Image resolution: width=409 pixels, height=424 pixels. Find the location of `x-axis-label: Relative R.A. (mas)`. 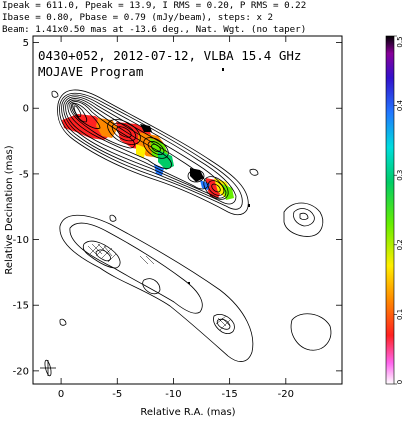

x-axis-label: Relative R.A. (mas) is located at coordinates (187, 412).